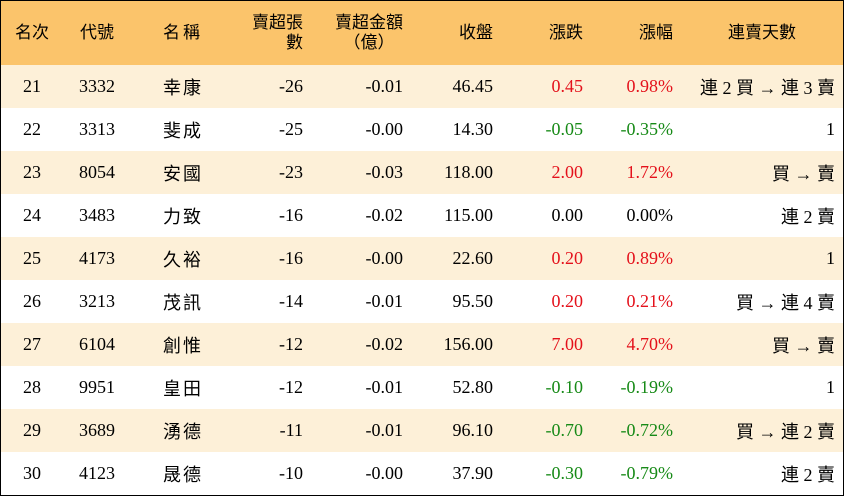 The width and height of the screenshot is (844, 496). I want to click on cell-amount: -0.03, so click(384, 172).